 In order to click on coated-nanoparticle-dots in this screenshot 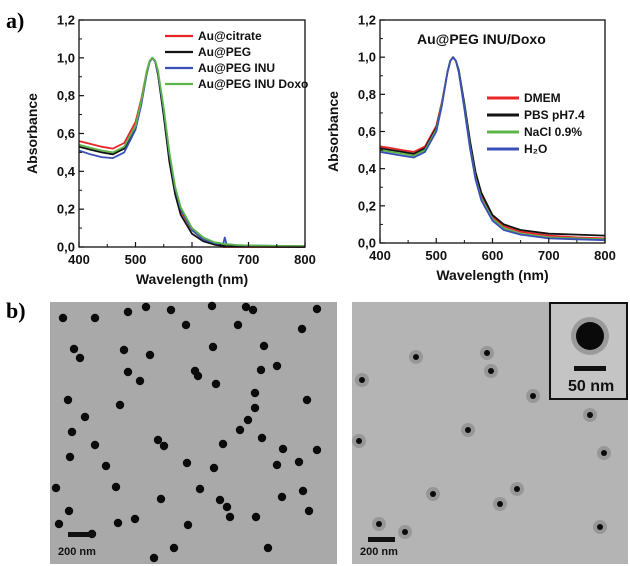, I will do `click(481, 442)`.